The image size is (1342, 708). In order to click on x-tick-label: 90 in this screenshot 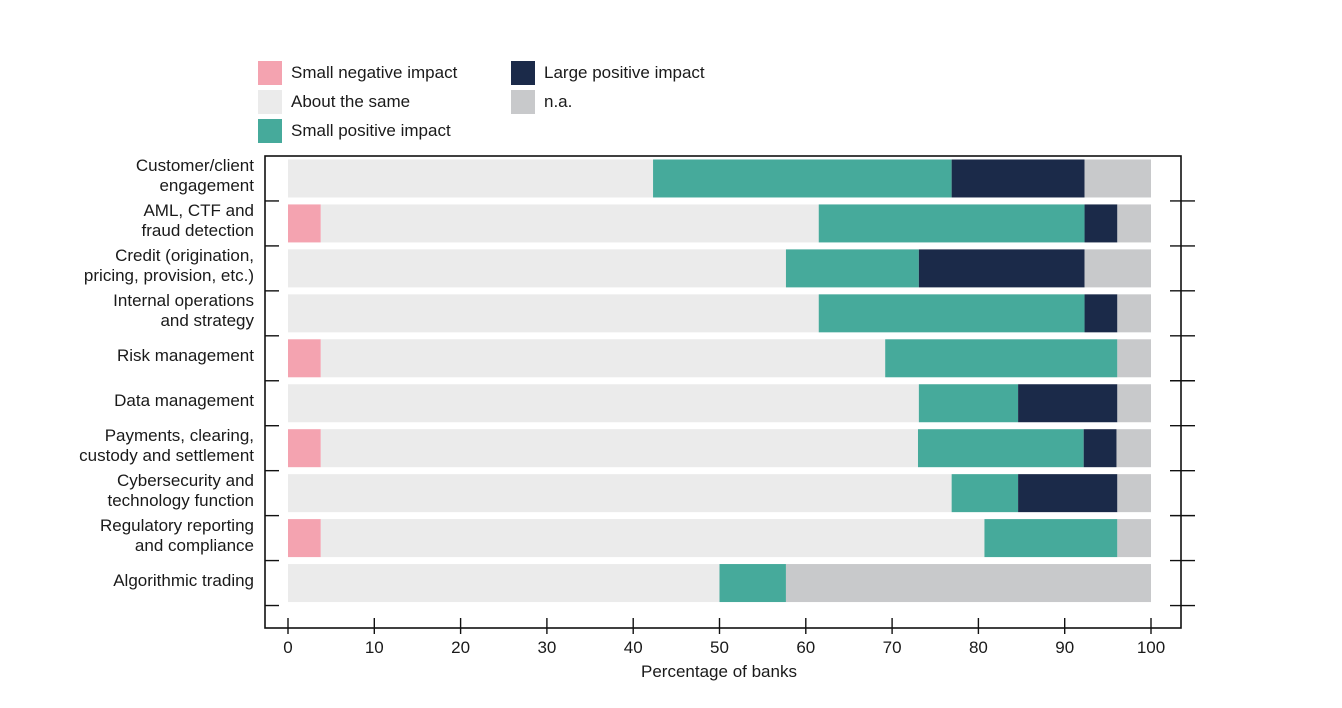, I will do `click(1064, 647)`.